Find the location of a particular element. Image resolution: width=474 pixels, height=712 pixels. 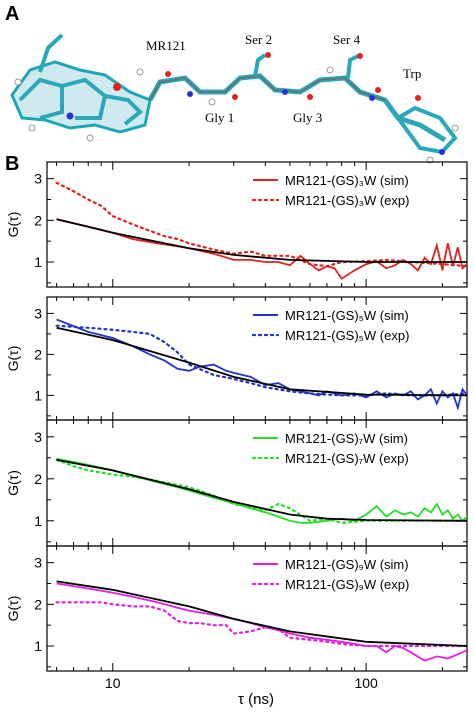

legend-sim-label: MR121-(GS)₇W (sim) is located at coordinates (346, 438).